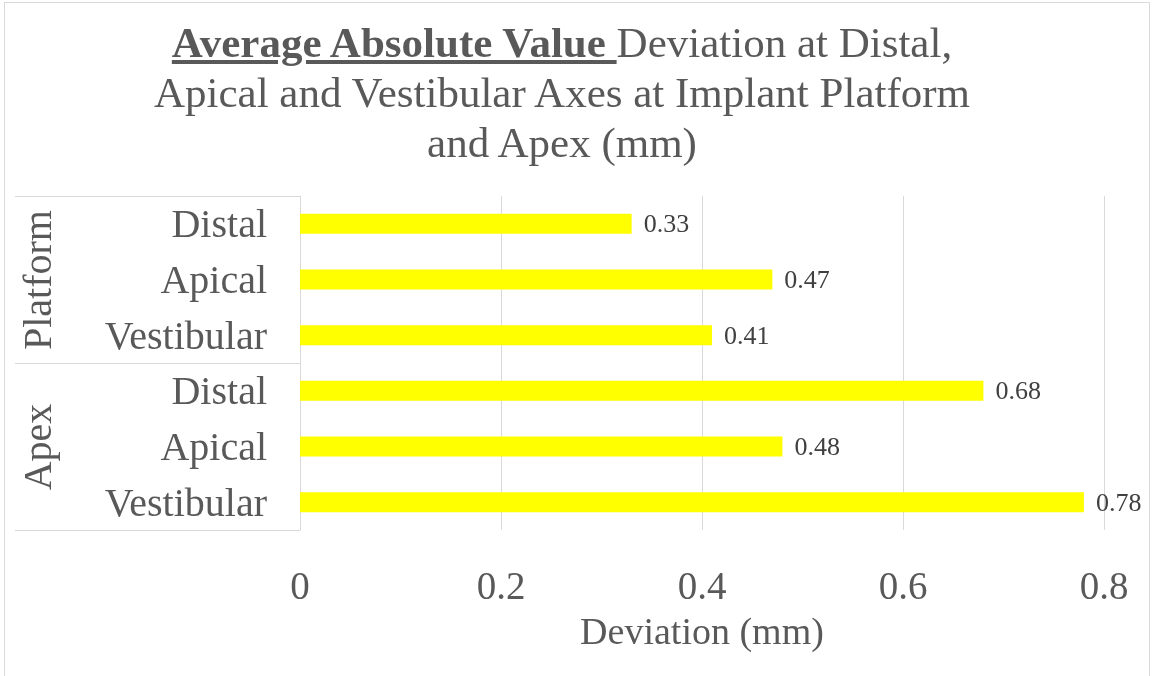  I want to click on data-label: 0.78, so click(1118, 502).